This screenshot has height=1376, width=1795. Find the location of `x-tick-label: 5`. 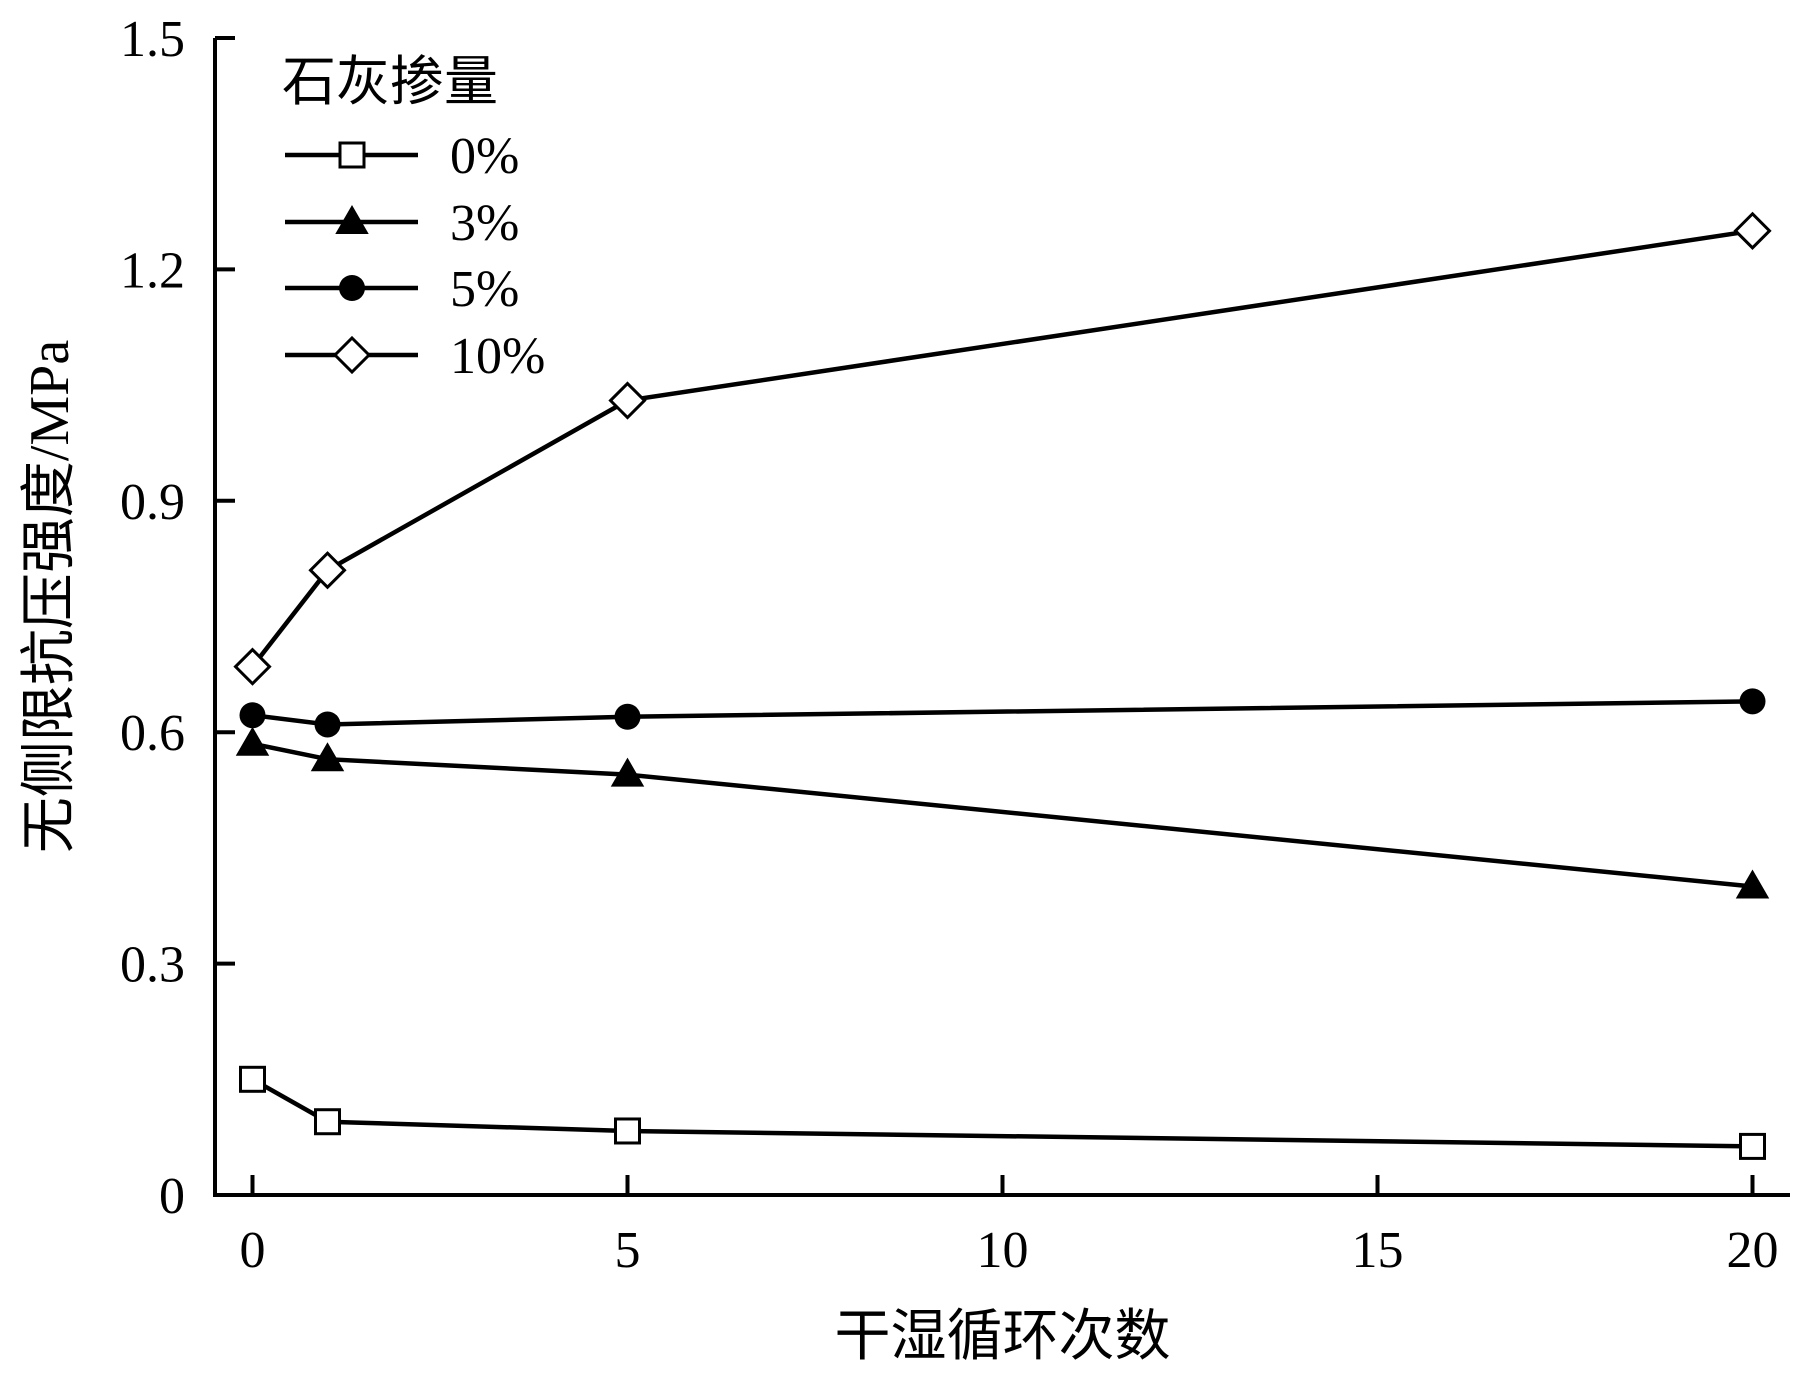

x-tick-label: 5 is located at coordinates (628, 1250).